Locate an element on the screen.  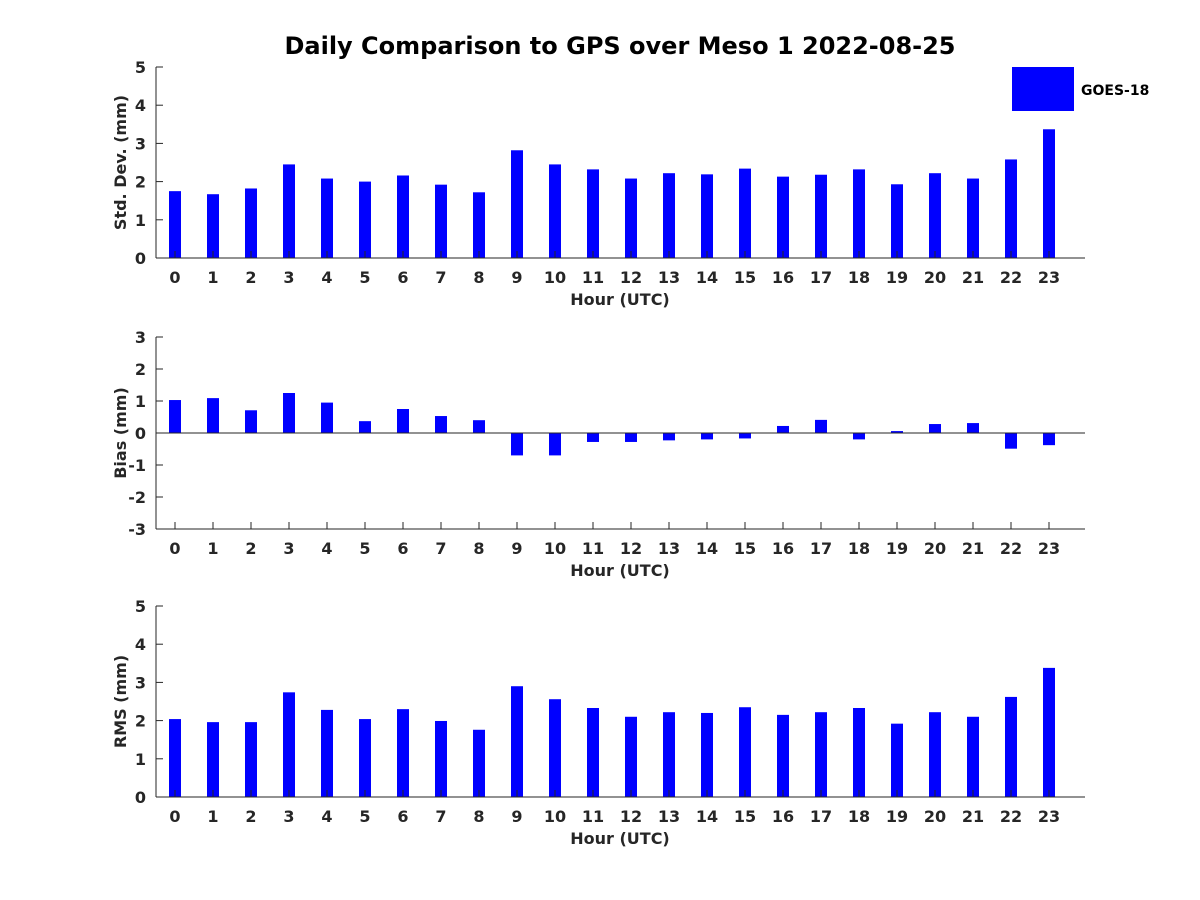
x-tick-label-std-dev: 6 is located at coordinates (402, 277).